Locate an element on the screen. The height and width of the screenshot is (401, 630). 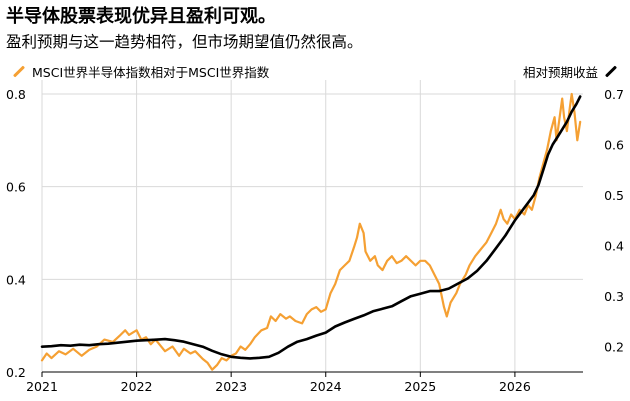
chart-subtitle: 盈利预期与这一趋势相符，但市场期望值仍然很高。 is located at coordinates (184, 42).